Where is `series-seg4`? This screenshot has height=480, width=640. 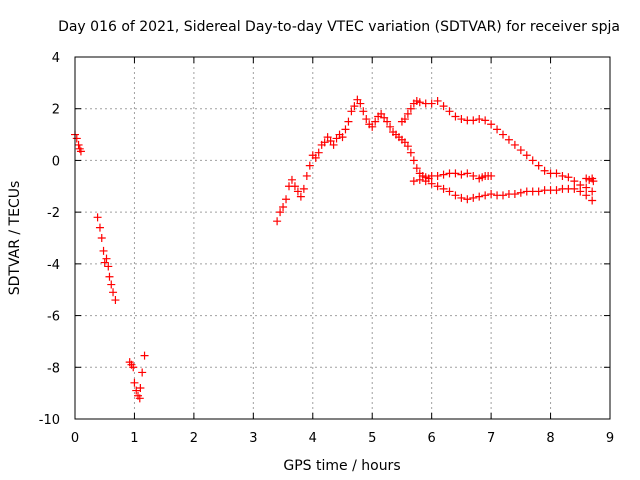
series-seg4 is located at coordinates (384, 160).